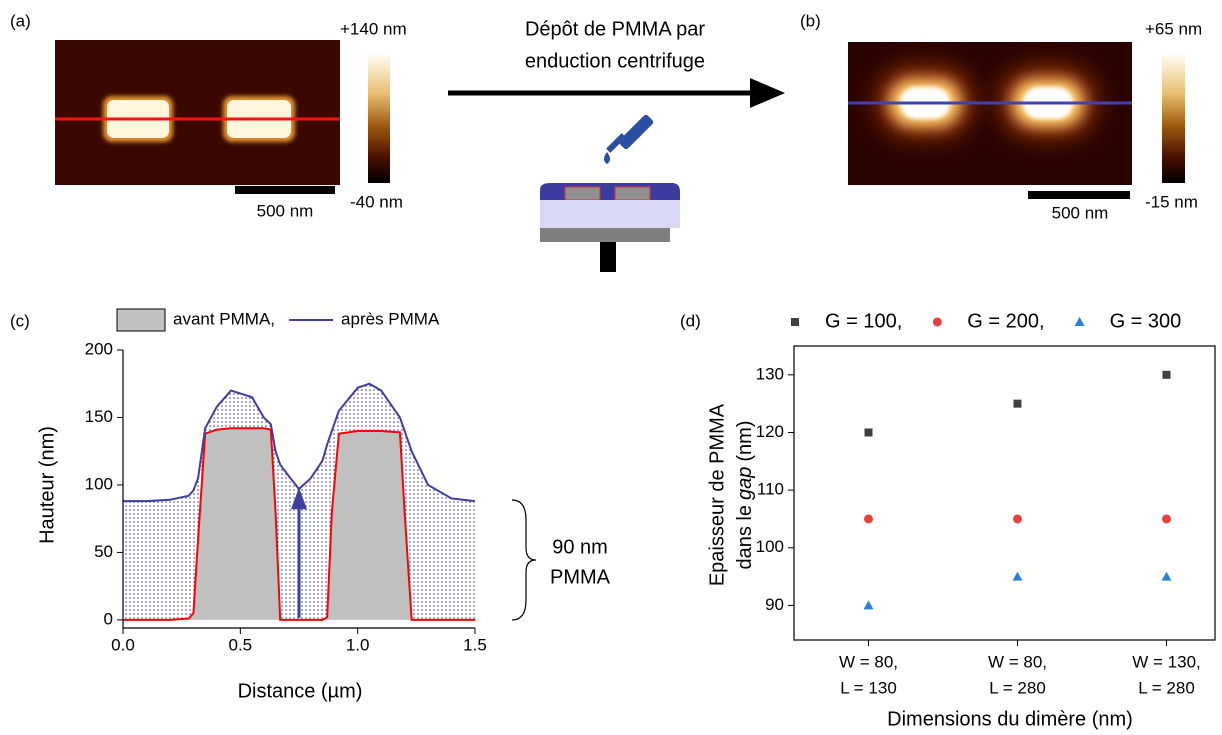  What do you see at coordinates (299, 498) in the screenshot?
I see `arrow-head` at bounding box center [299, 498].